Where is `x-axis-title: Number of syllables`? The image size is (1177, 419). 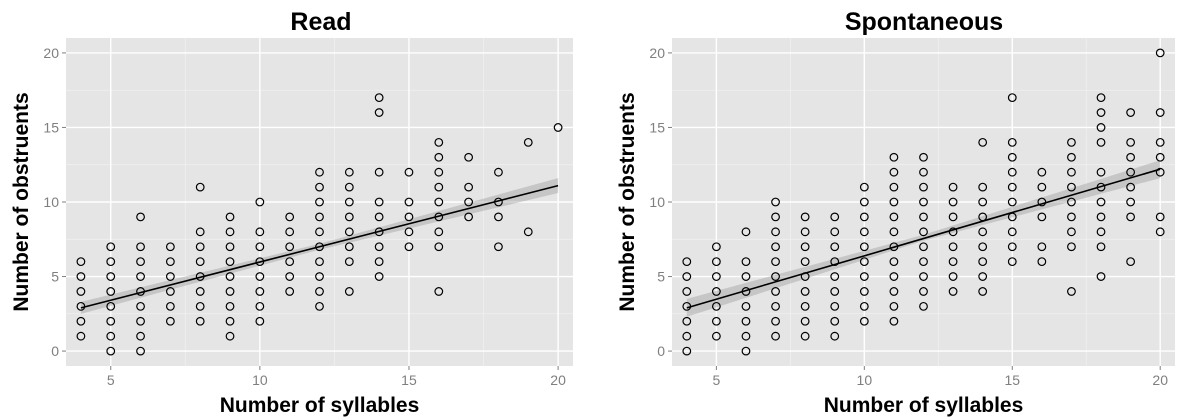
x-axis-title: Number of syllables is located at coordinates (924, 405).